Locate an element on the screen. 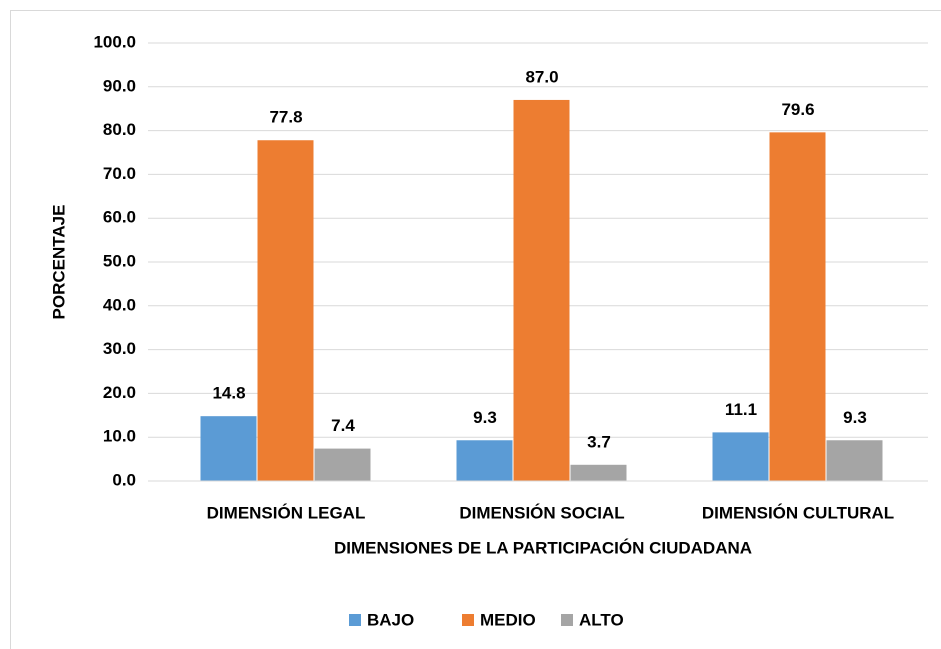 The height and width of the screenshot is (649, 941). y-tick-label: 100.0 is located at coordinates (114, 41).